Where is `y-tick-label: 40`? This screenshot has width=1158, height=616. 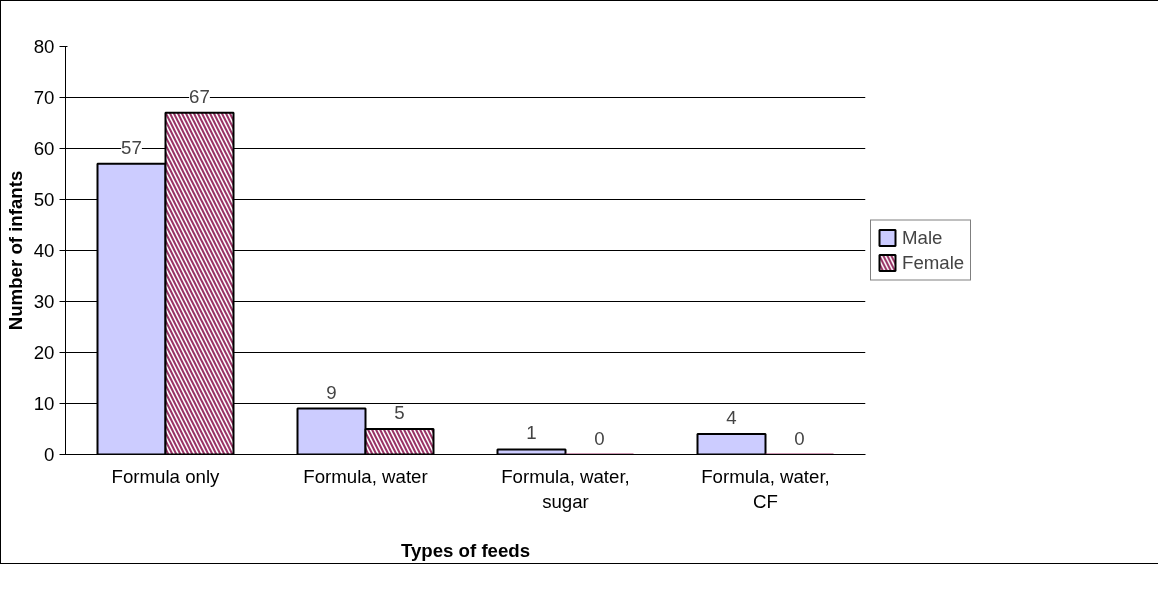 y-tick-label: 40 is located at coordinates (44, 250).